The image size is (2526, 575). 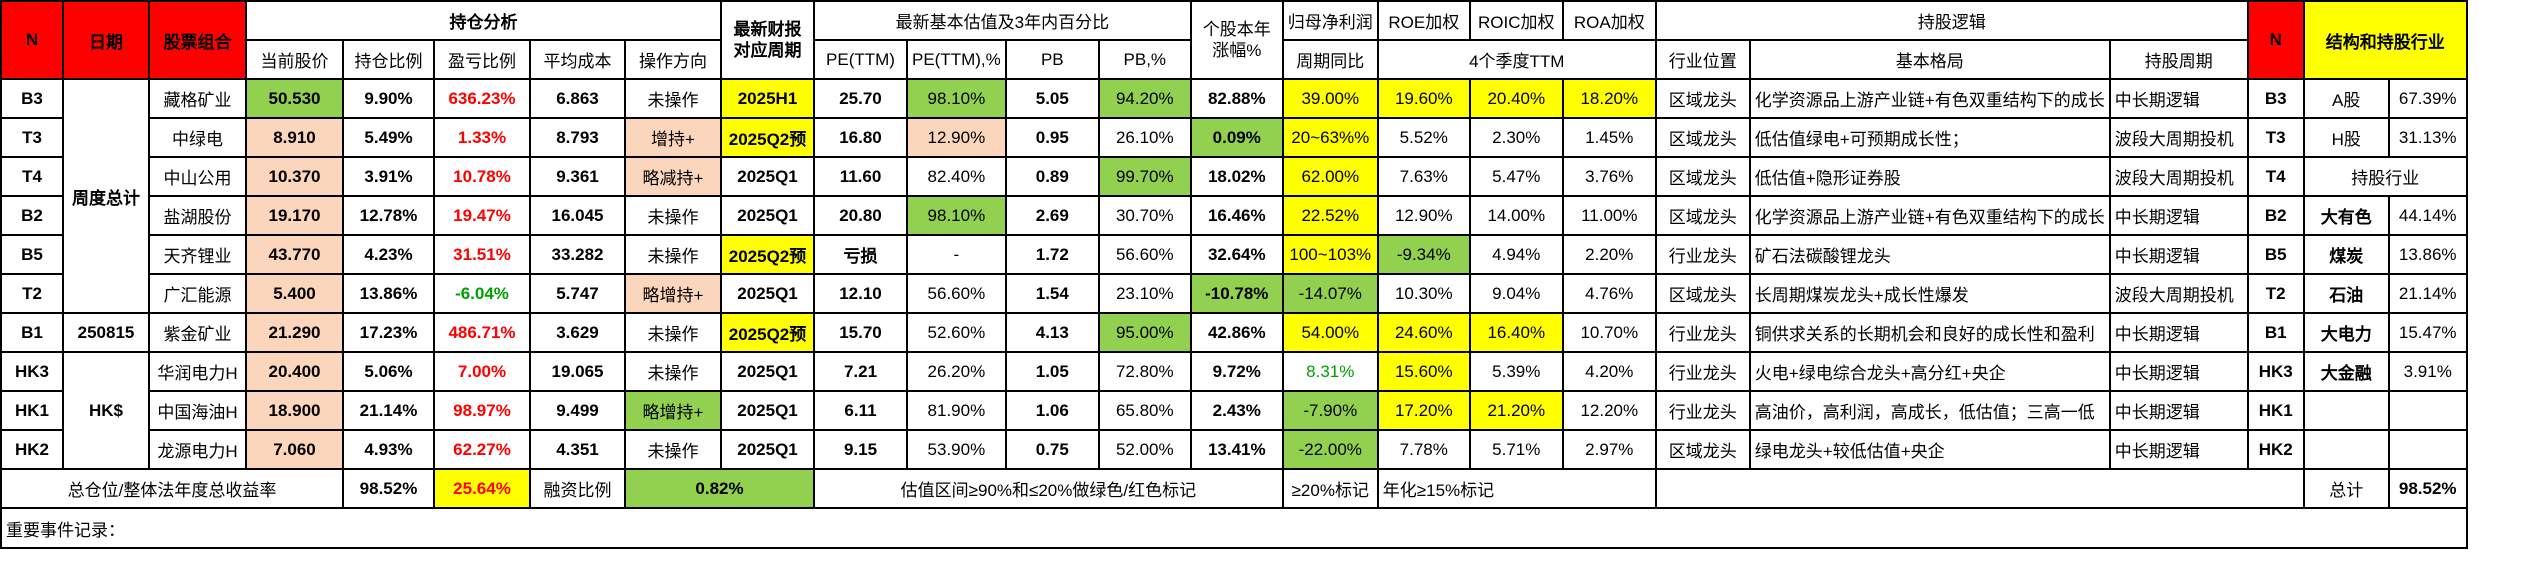 What do you see at coordinates (1236, 98) in the screenshot?
I see `ytd-cell: 82.88%` at bounding box center [1236, 98].